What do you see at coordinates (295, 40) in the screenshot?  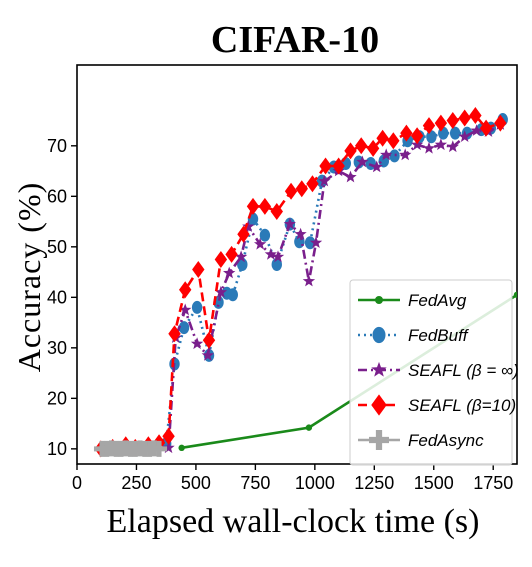 I see `chart-title: CIFAR-10` at bounding box center [295, 40].